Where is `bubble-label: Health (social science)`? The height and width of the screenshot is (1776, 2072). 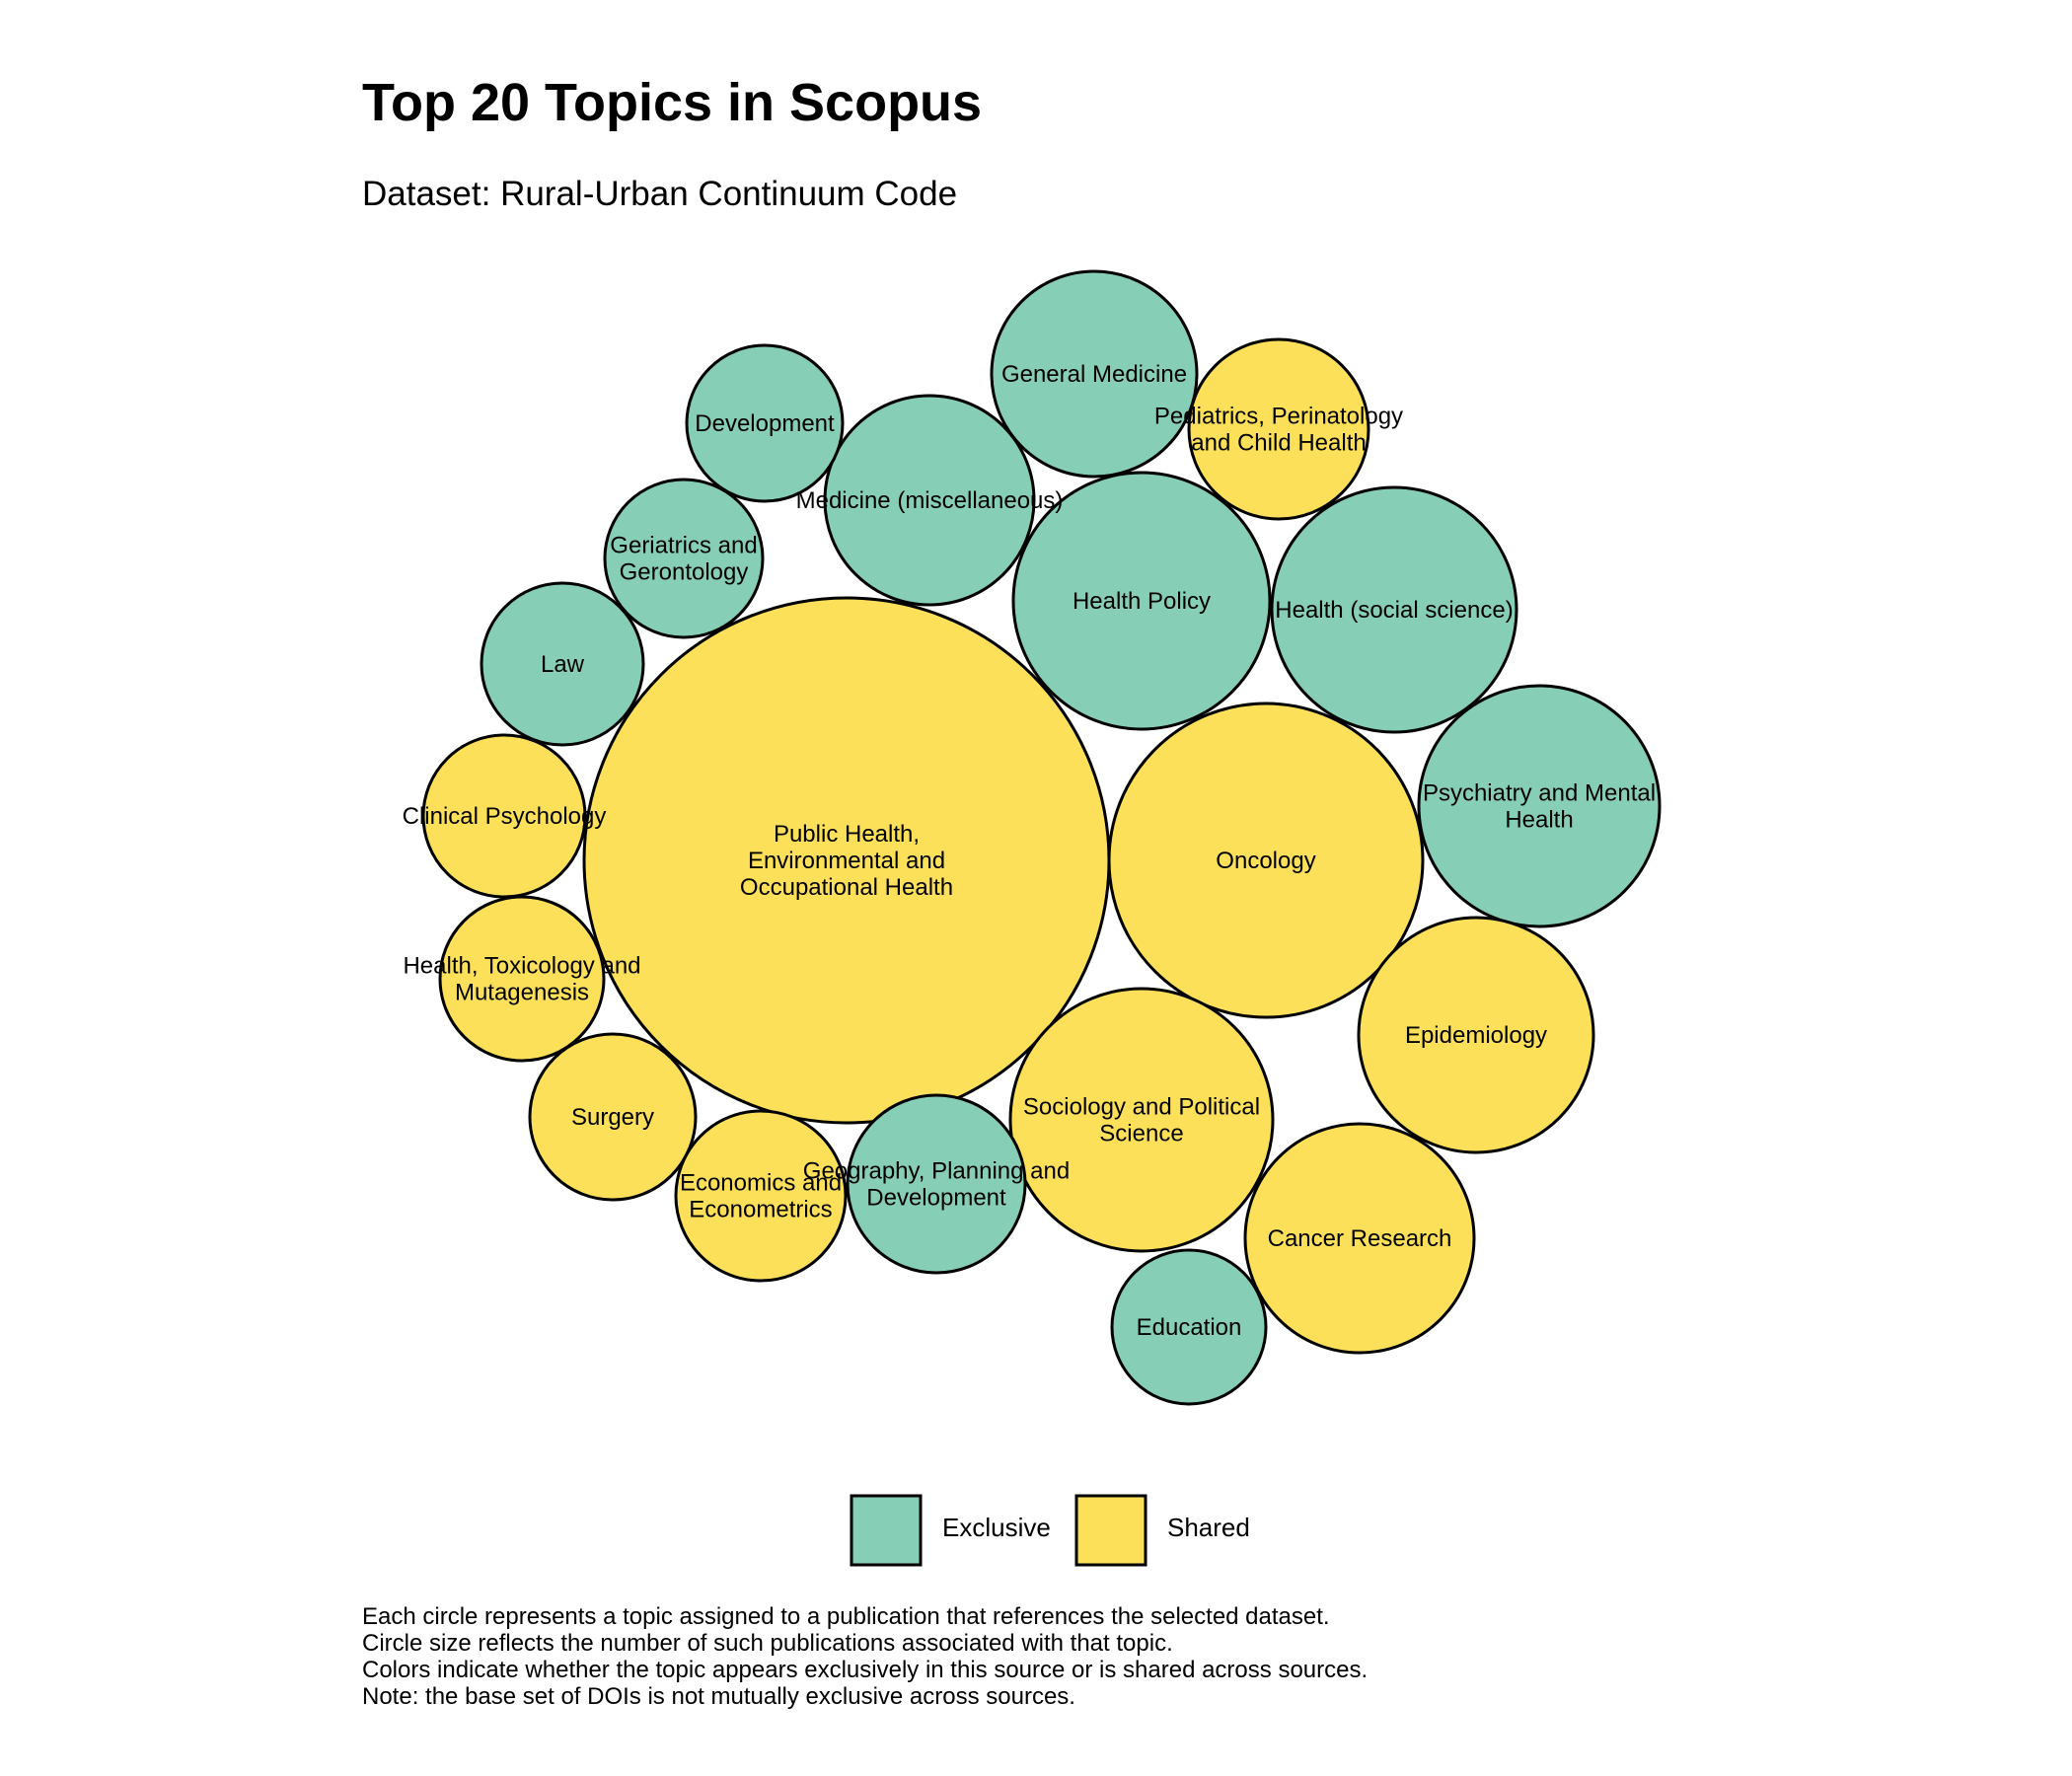 bubble-label: Health (social science) is located at coordinates (1394, 610).